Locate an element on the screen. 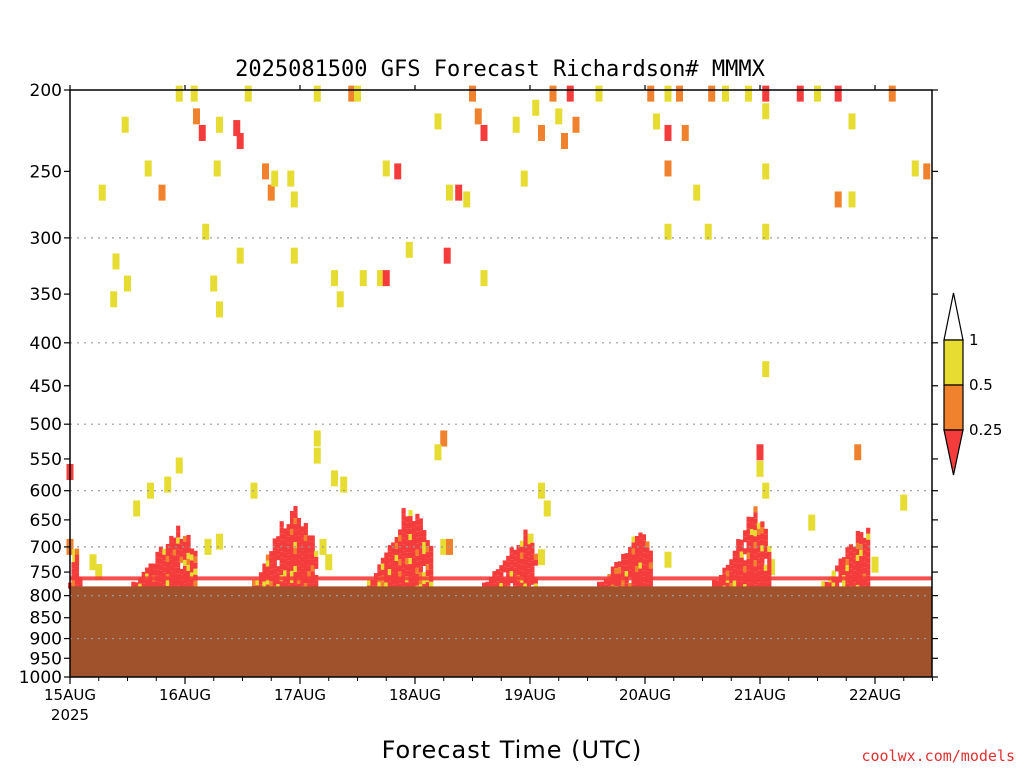 Image resolution: width=1024 pixels, height=768 pixels. y-tick-label: 600 is located at coordinates (46, 492).